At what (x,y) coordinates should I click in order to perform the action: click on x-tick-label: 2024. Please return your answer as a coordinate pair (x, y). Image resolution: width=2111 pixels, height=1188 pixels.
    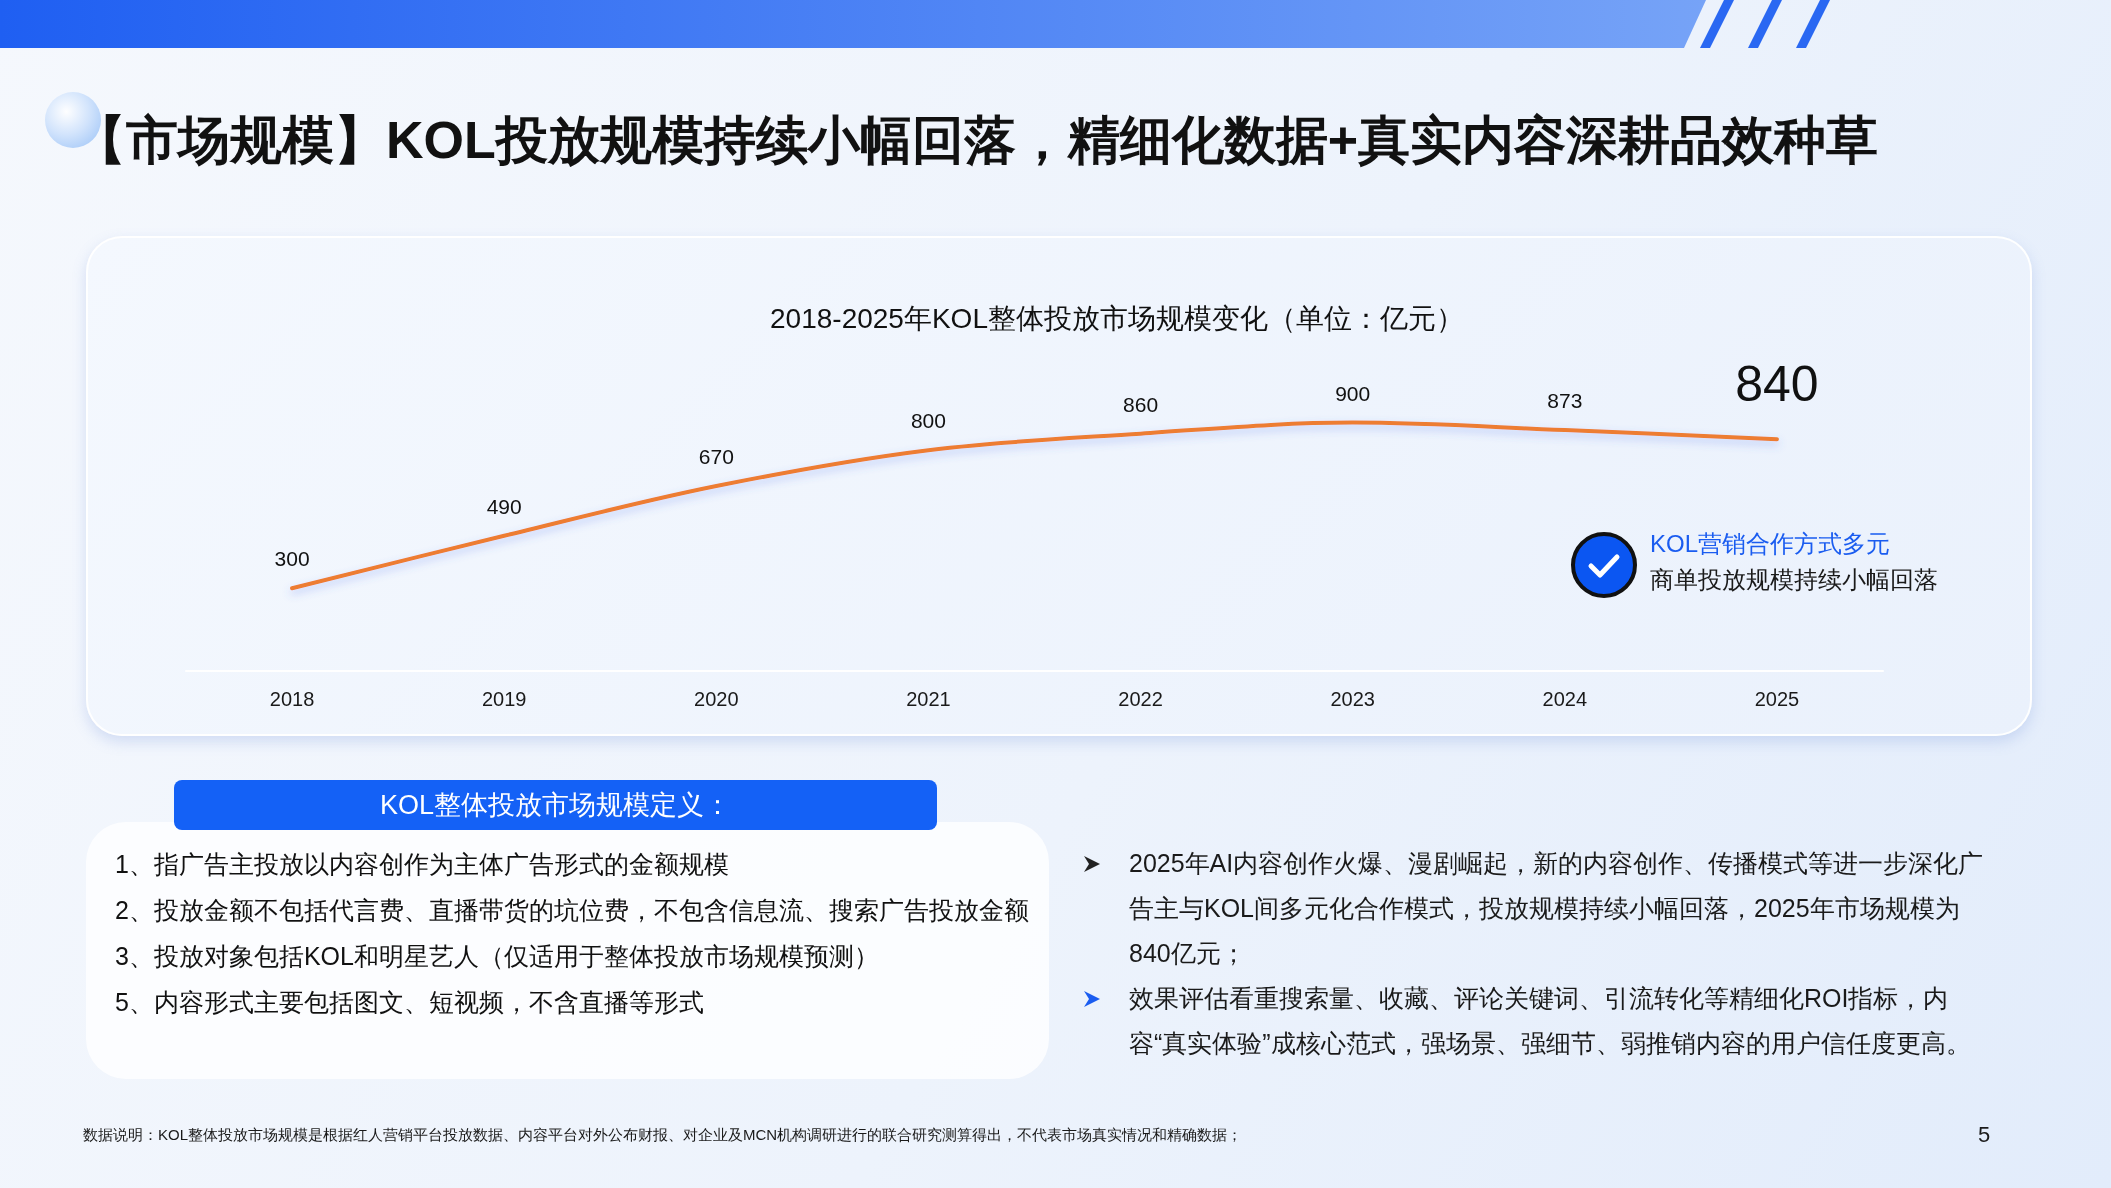
    Looking at the image, I should click on (1565, 699).